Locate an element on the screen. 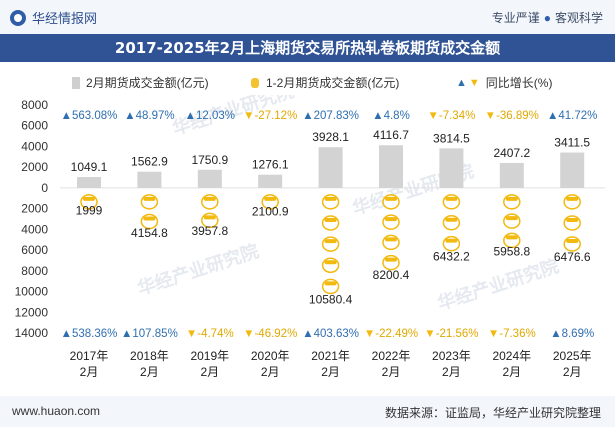  bar-janfeb-value-label: 6476.6 is located at coordinates (572, 257).